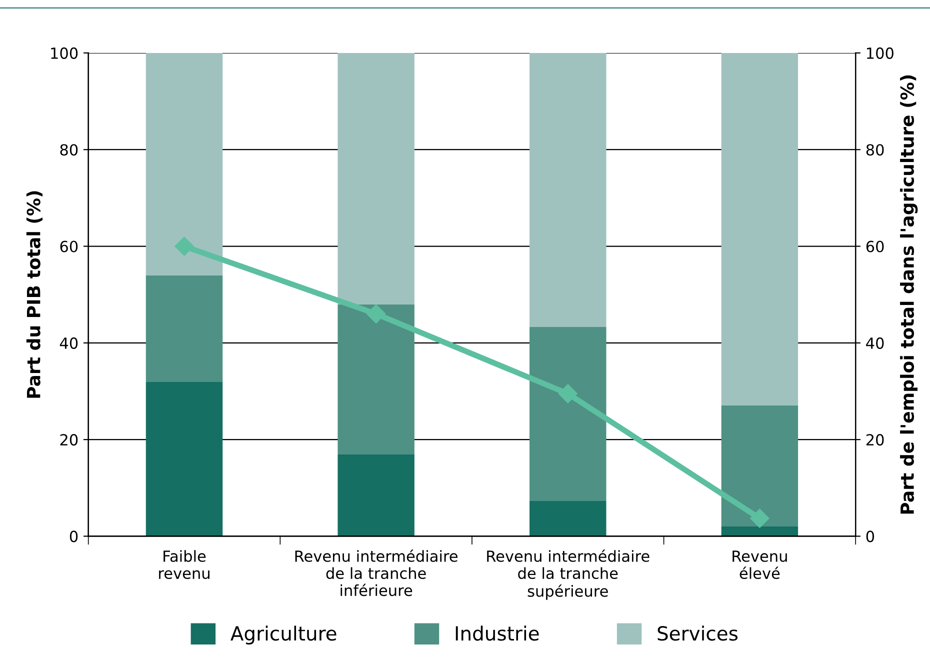  What do you see at coordinates (64, 53) in the screenshot?
I see `y-tick-label: 100` at bounding box center [64, 53].